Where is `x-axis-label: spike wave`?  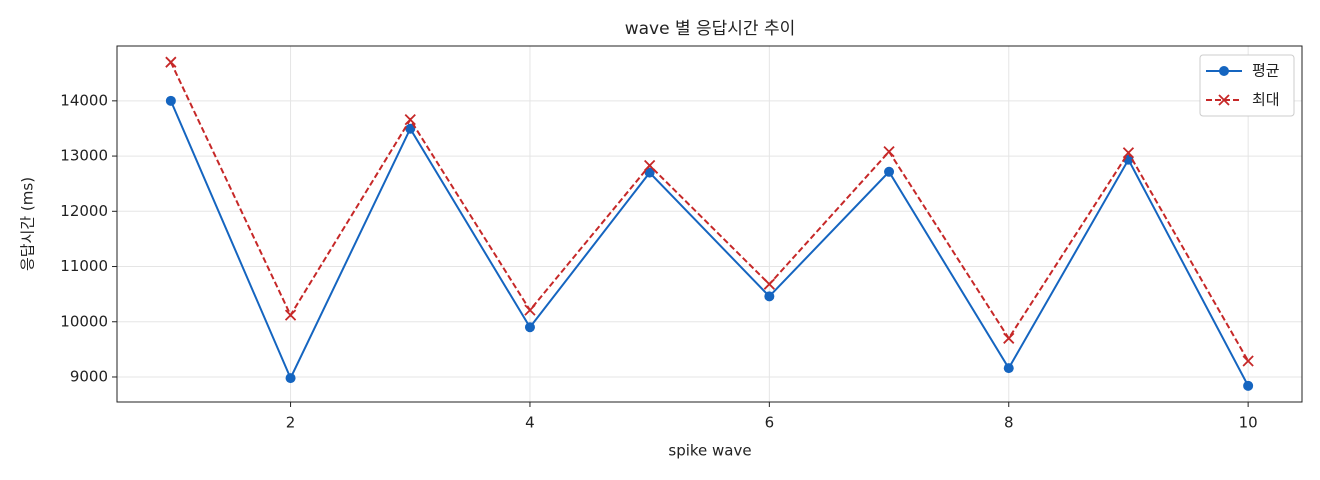
x-axis-label: spike wave is located at coordinates (709, 451).